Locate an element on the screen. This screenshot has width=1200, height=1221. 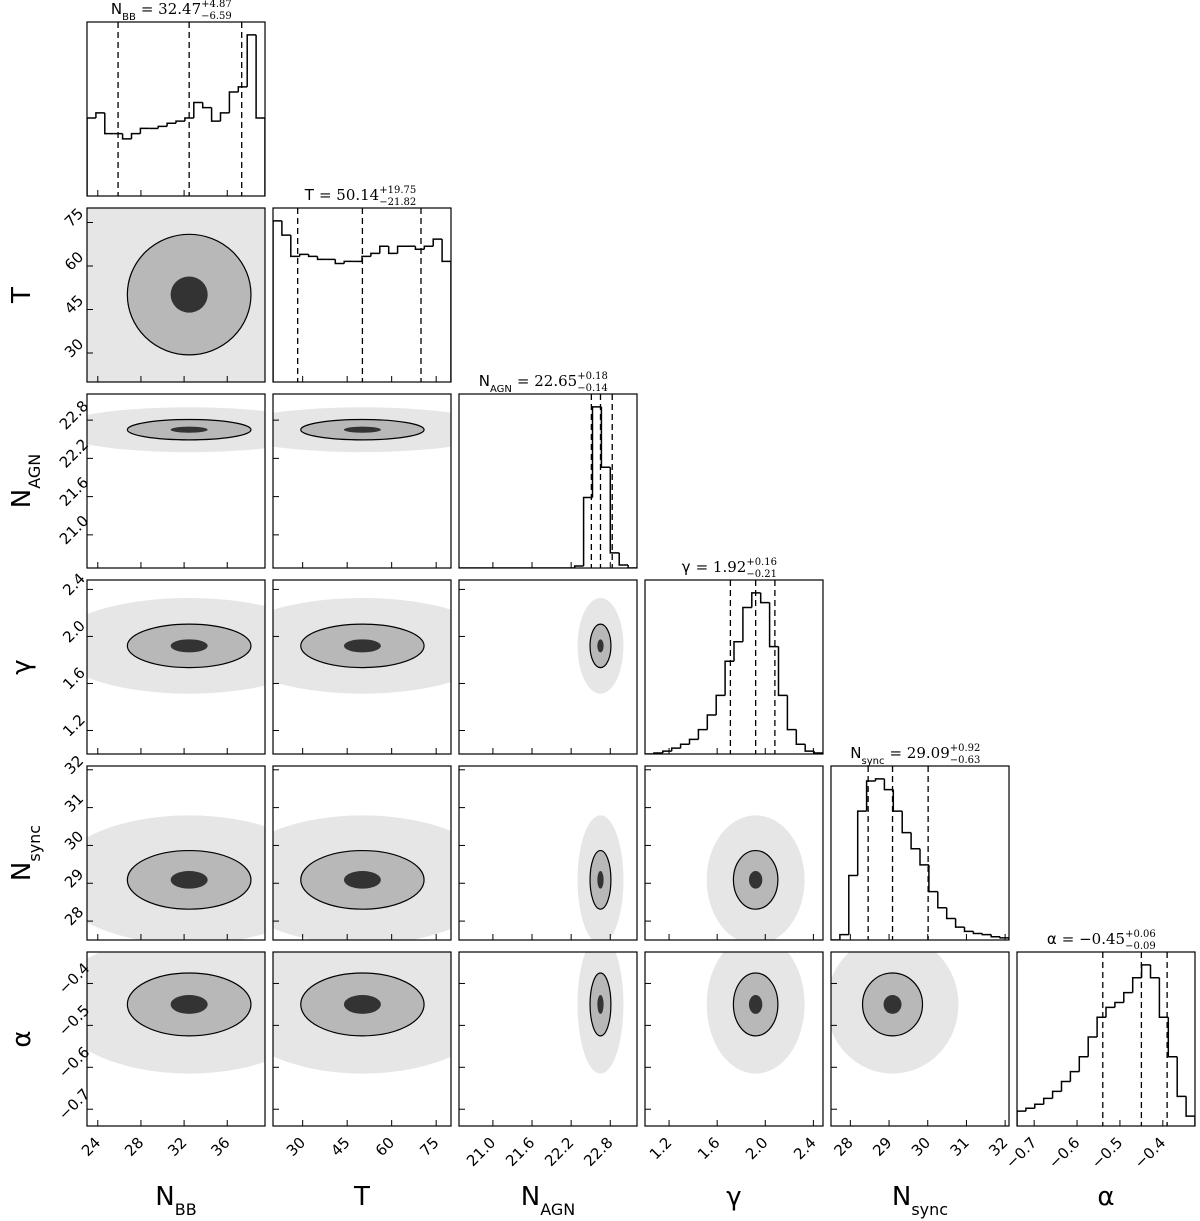
axis-label-main: α is located at coordinates (1105, 1197).